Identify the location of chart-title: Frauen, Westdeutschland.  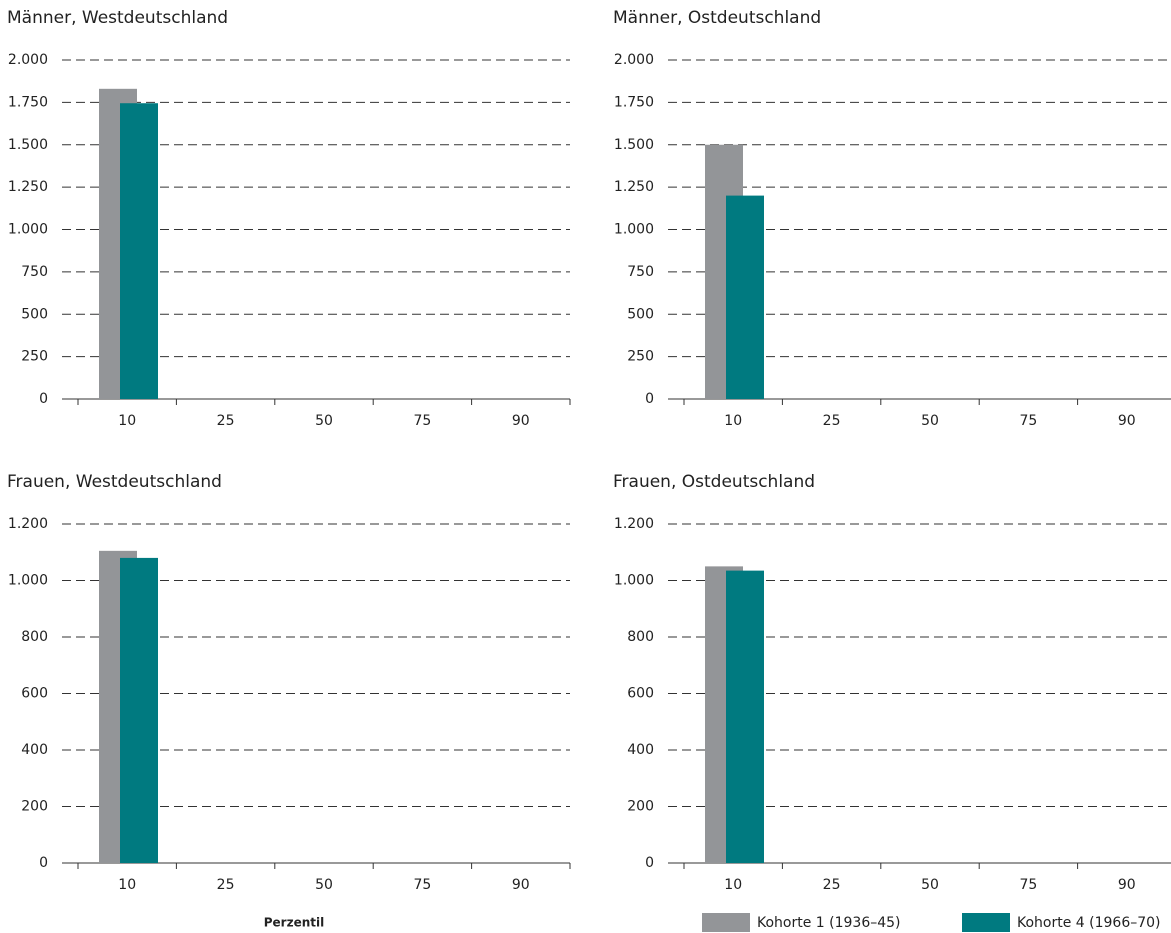
(114, 482).